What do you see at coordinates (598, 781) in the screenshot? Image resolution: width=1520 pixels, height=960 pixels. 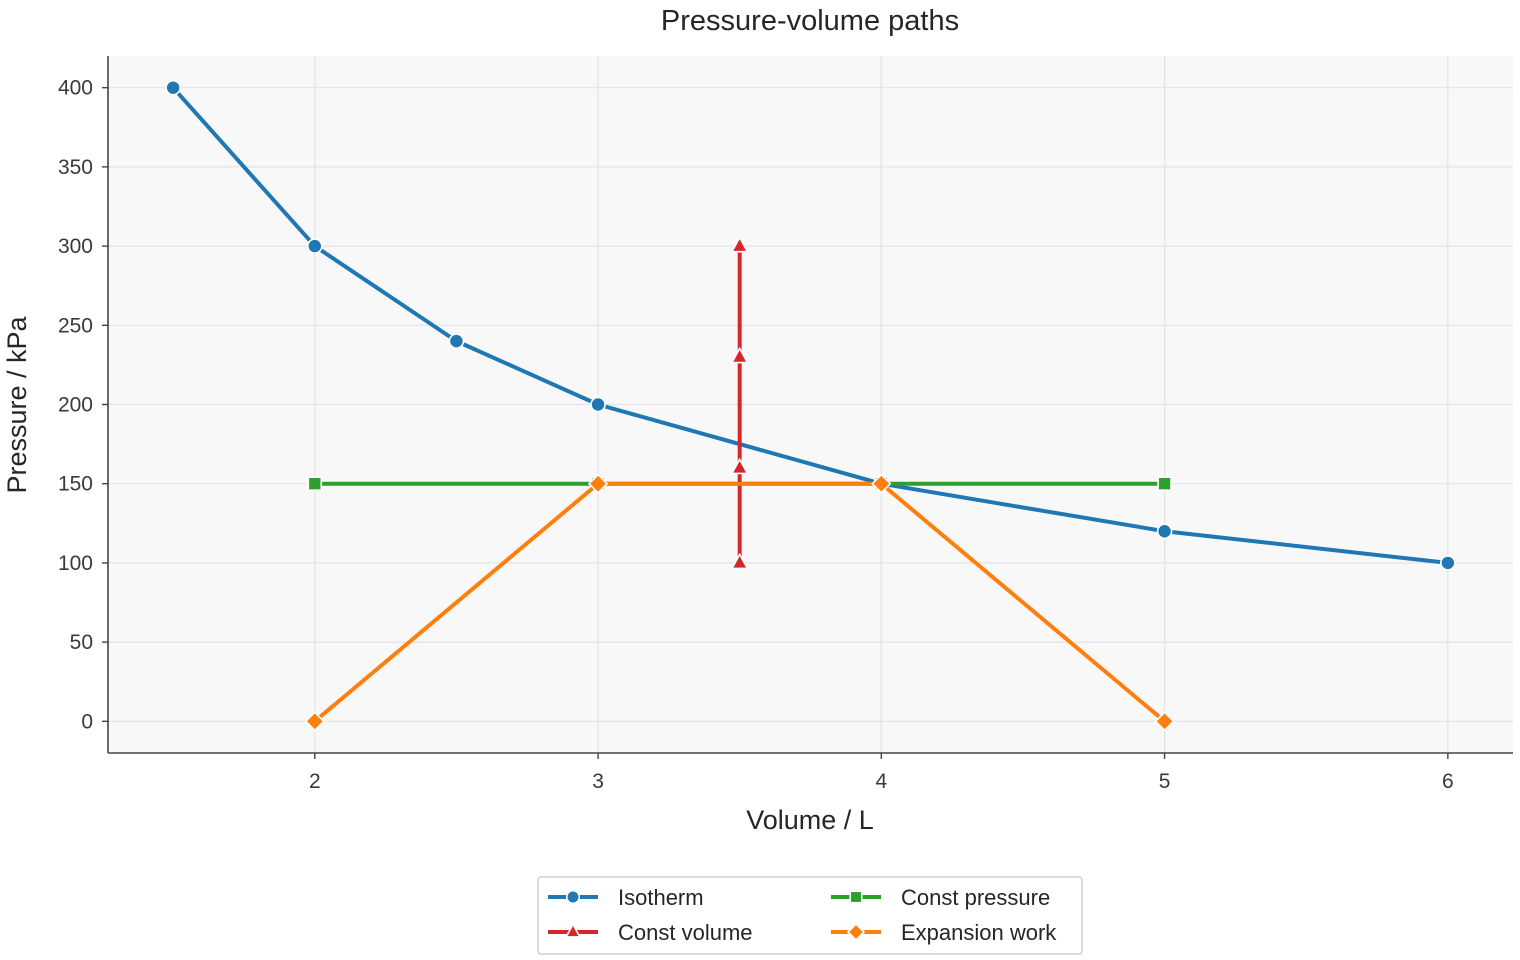 I see `x-tick-label: 3` at bounding box center [598, 781].